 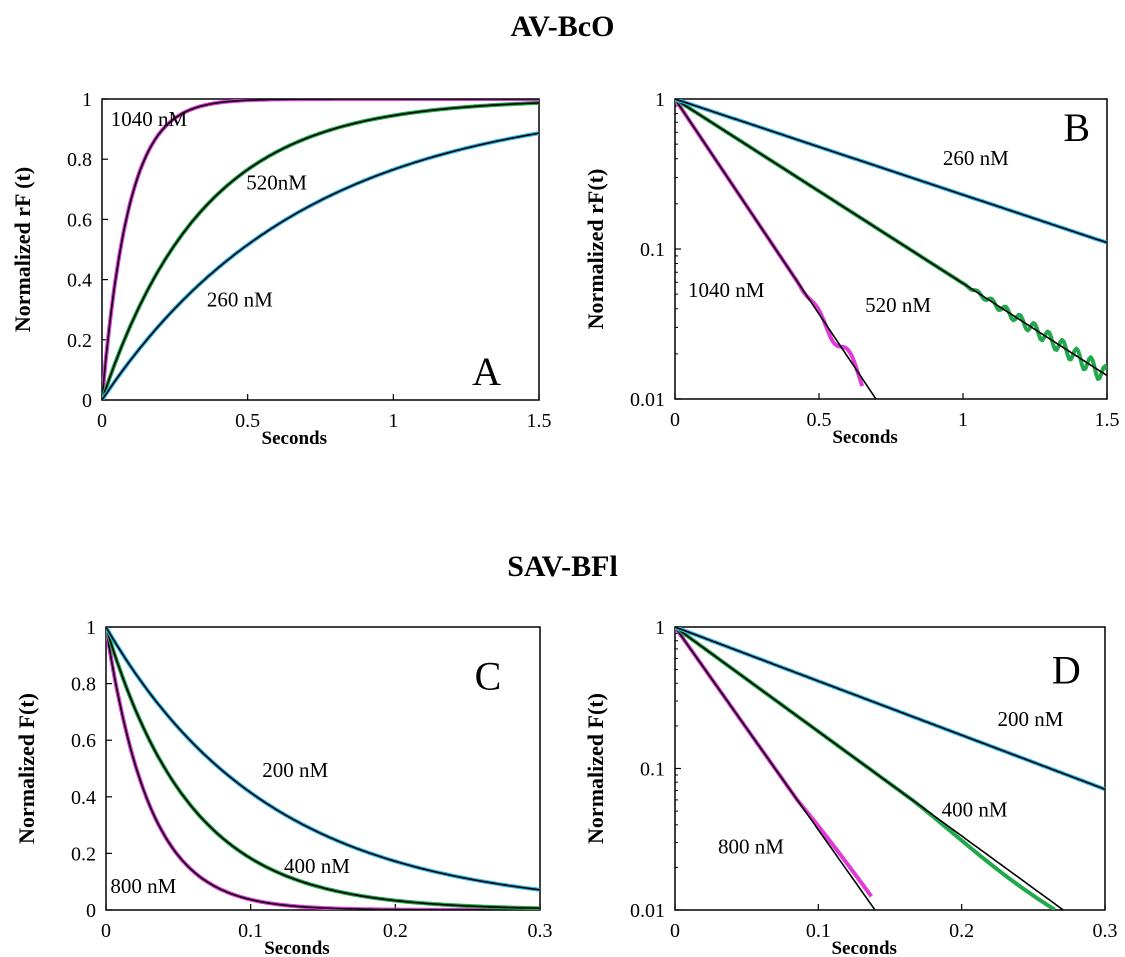 I want to click on series-label: 520 nM, so click(x=898, y=305).